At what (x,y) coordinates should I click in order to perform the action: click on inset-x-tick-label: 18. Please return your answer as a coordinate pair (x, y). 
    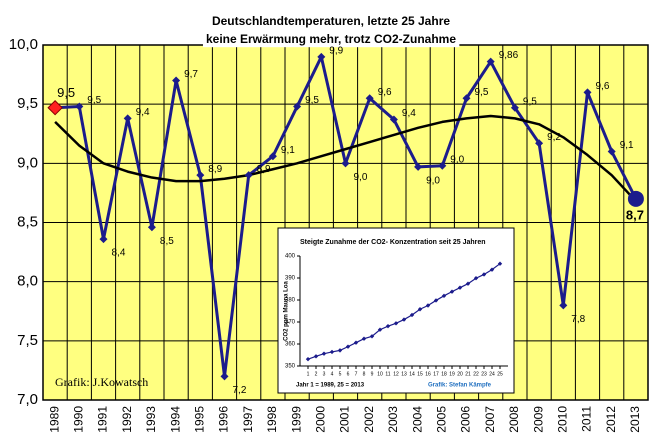
    Looking at the image, I should click on (444, 374).